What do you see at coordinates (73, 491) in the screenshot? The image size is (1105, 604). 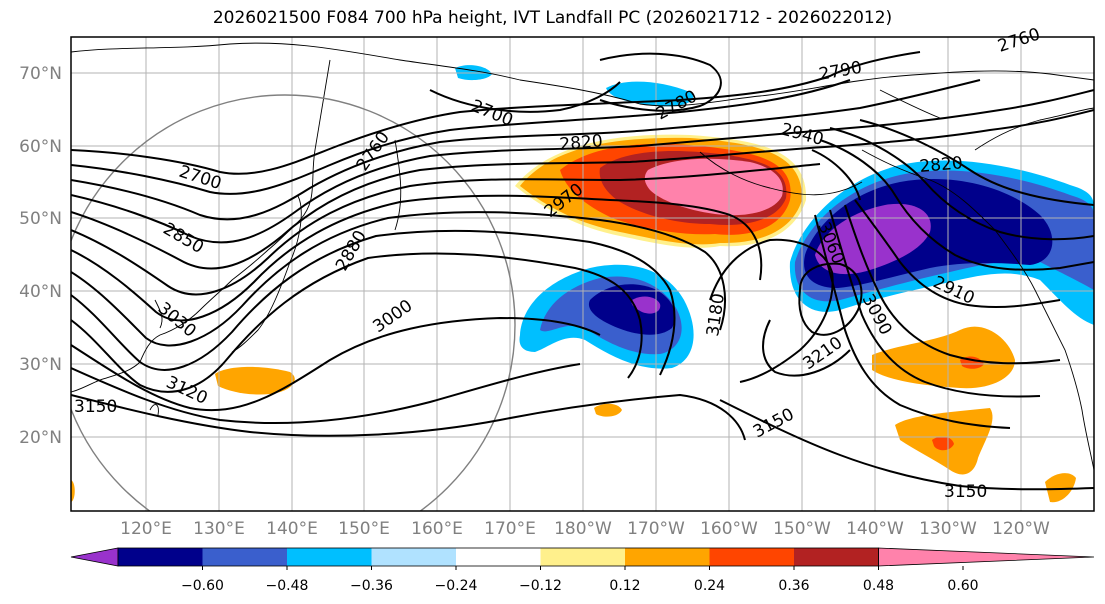 I see `positive-anomaly-southwest` at bounding box center [73, 491].